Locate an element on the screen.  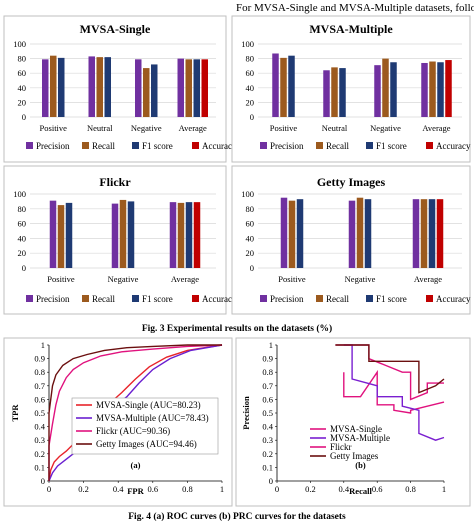
y-tick-label: 0.3 is located at coordinates (267, 440).